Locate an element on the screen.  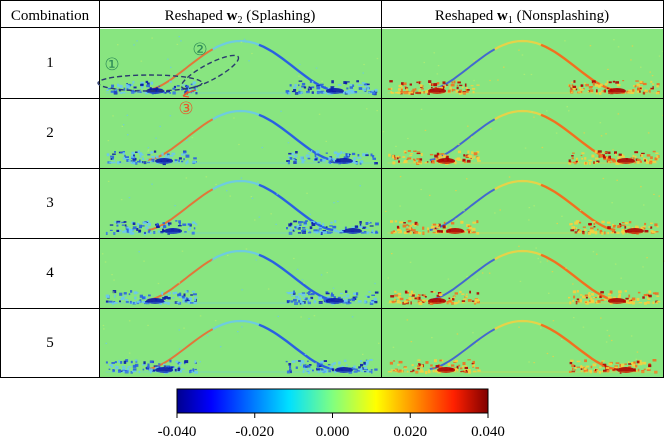
region-3-arrow is located at coordinates (189, 93).